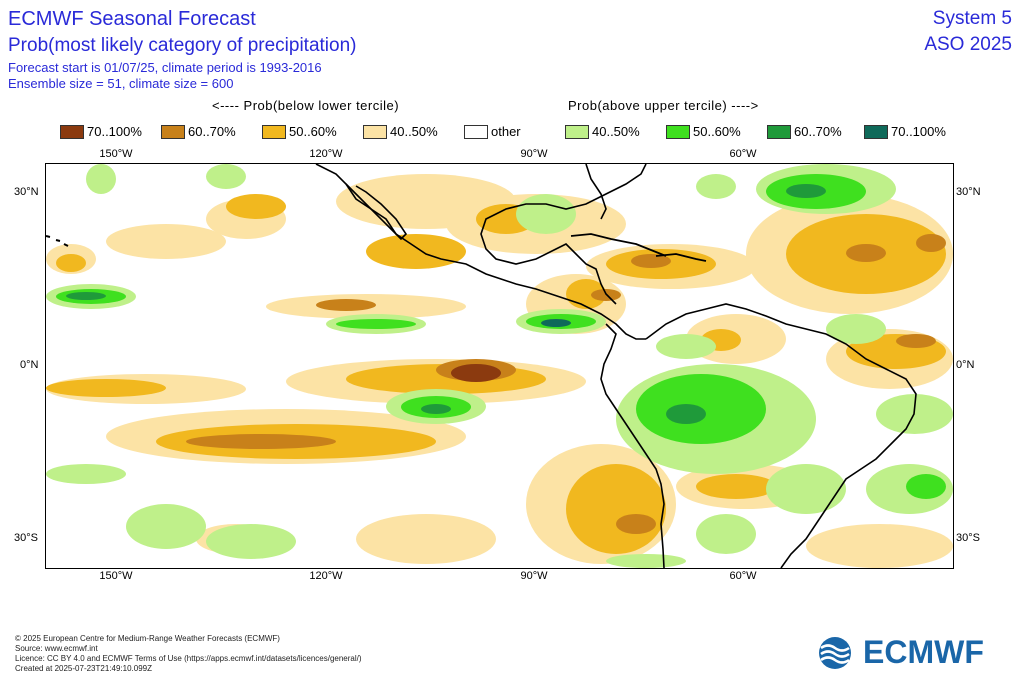 The height and width of the screenshot is (683, 1024). I want to click on legend-item: other, so click(492, 131).